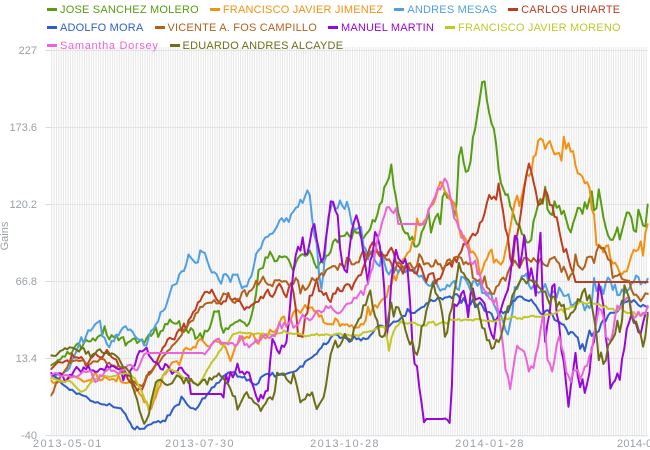 This screenshot has height=450, width=650. What do you see at coordinates (28, 51) in the screenshot?
I see `svg-text: 227` at bounding box center [28, 51].